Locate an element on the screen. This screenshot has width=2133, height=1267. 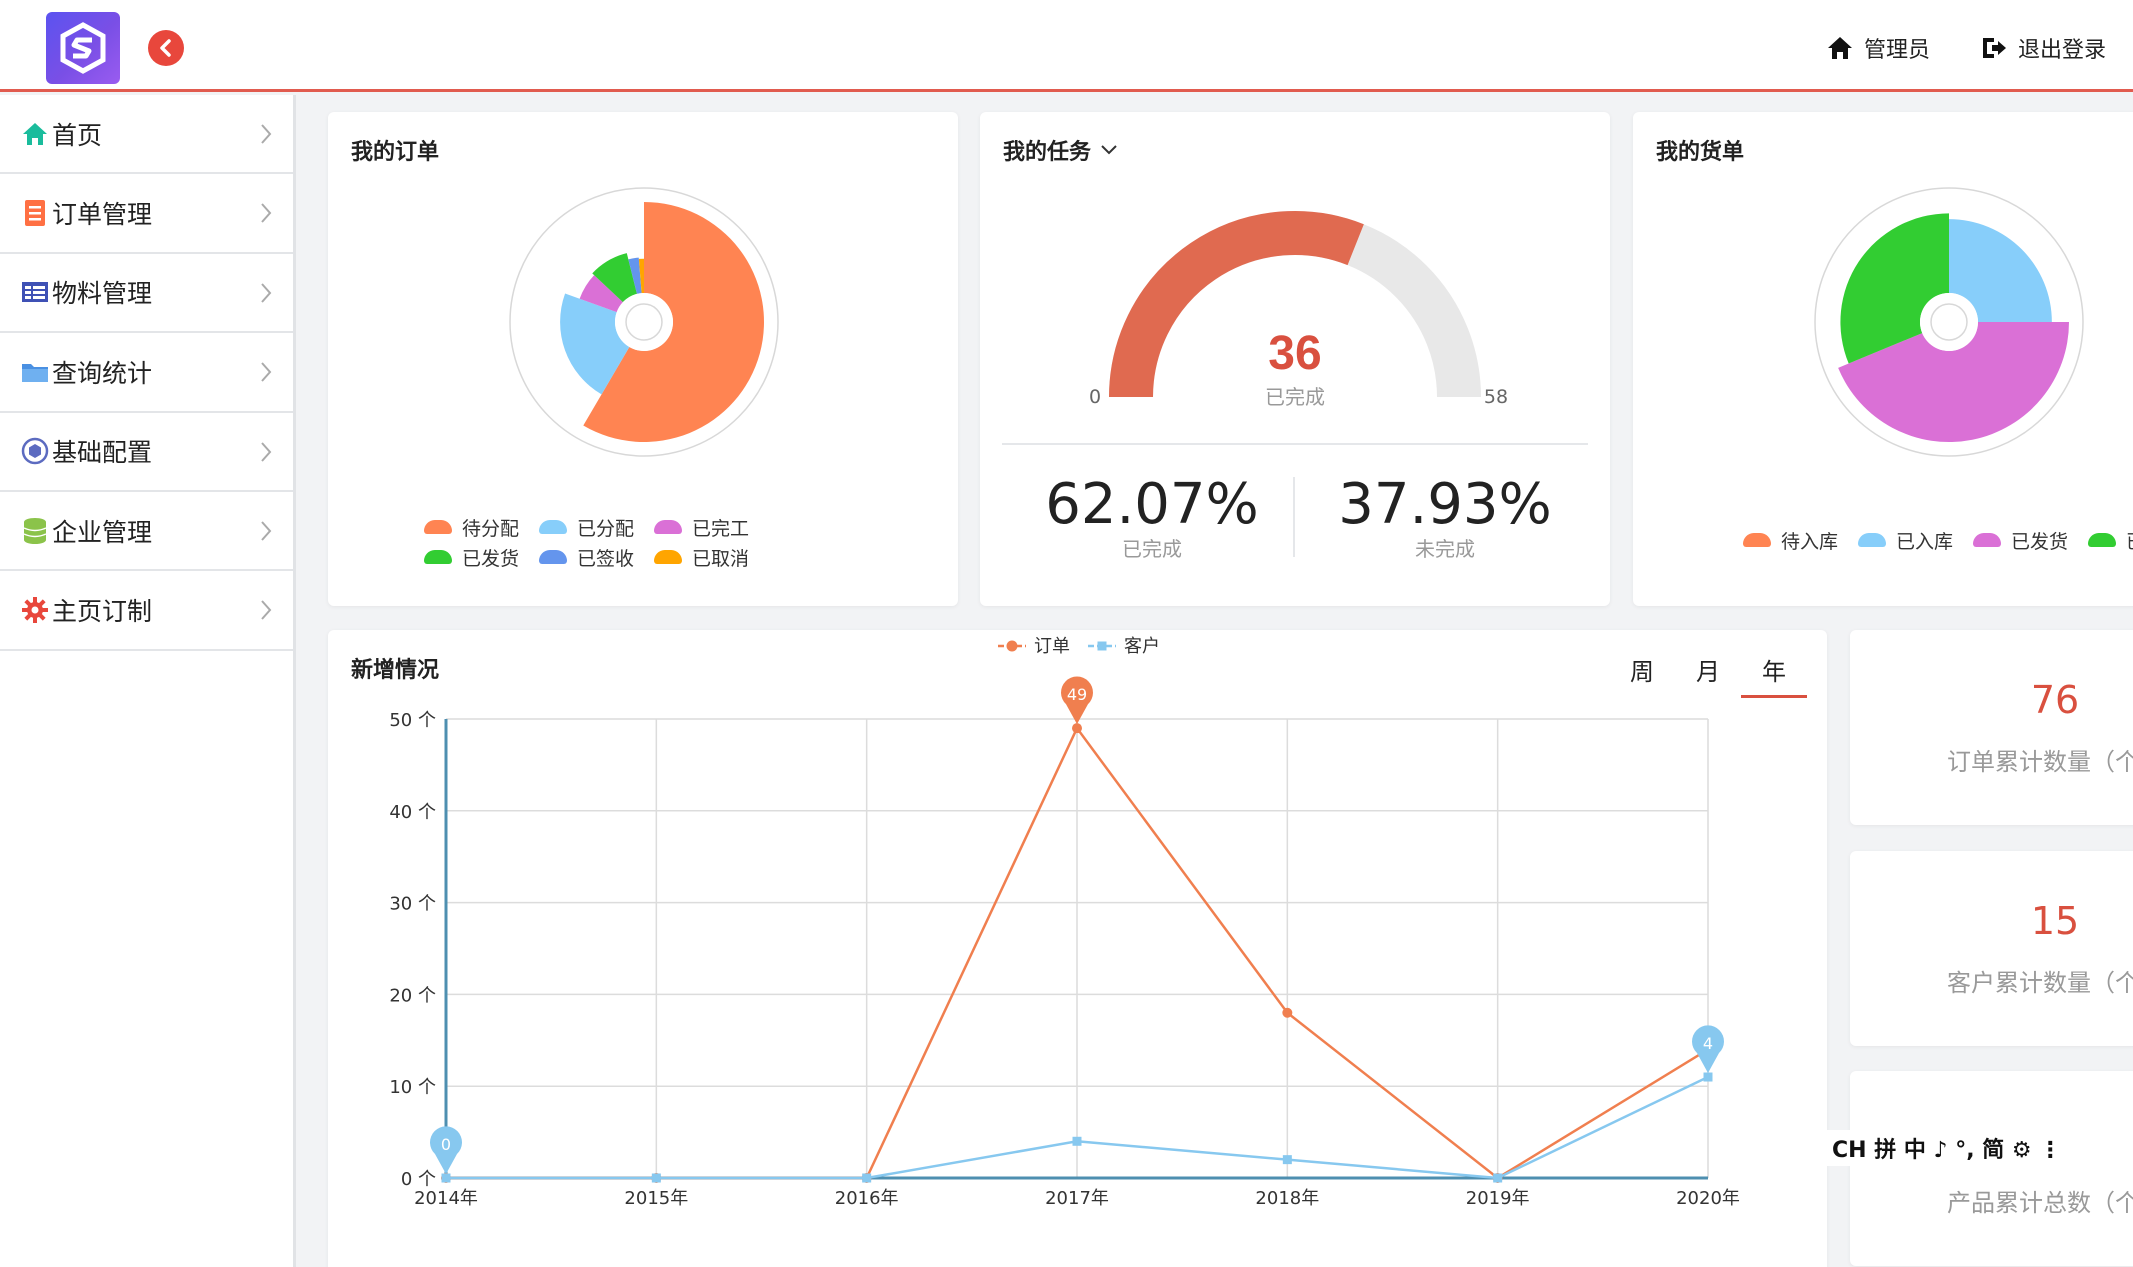
tasks-title-dropdown: 我的任务 is located at coordinates (1061, 150).